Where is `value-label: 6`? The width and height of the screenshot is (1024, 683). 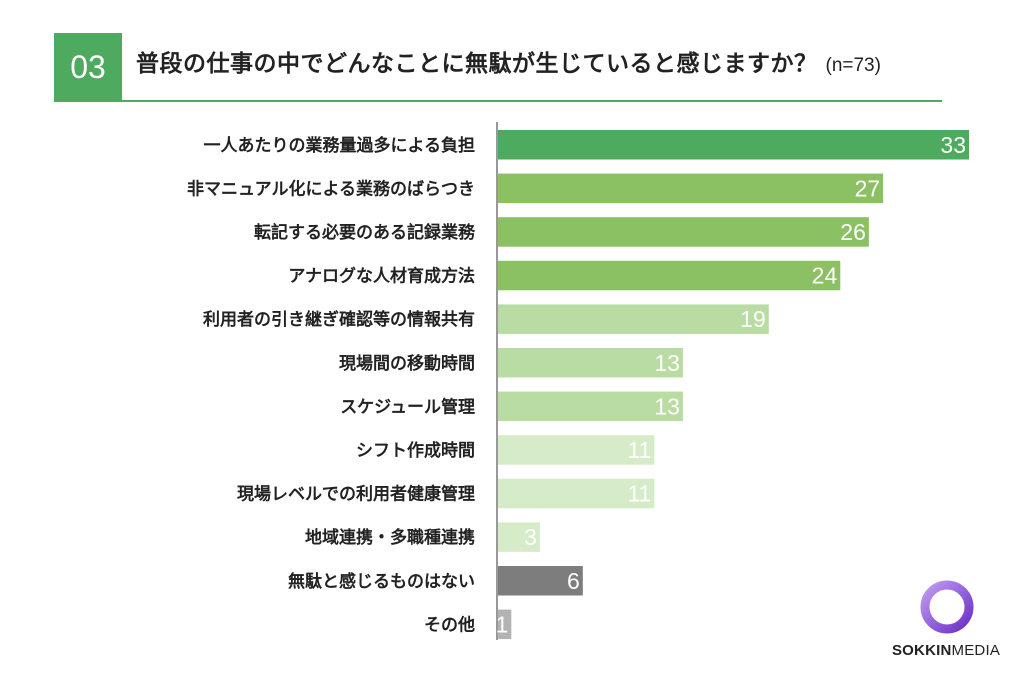 value-label: 6 is located at coordinates (573, 581).